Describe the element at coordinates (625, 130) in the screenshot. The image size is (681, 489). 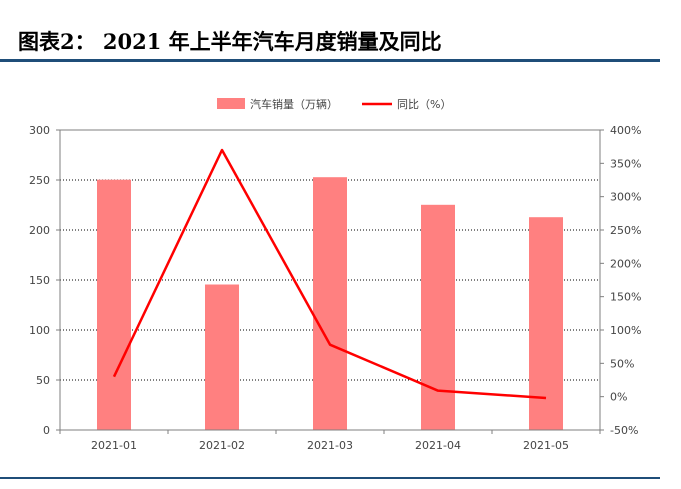
I see `right-tick-label: 400%` at that location.